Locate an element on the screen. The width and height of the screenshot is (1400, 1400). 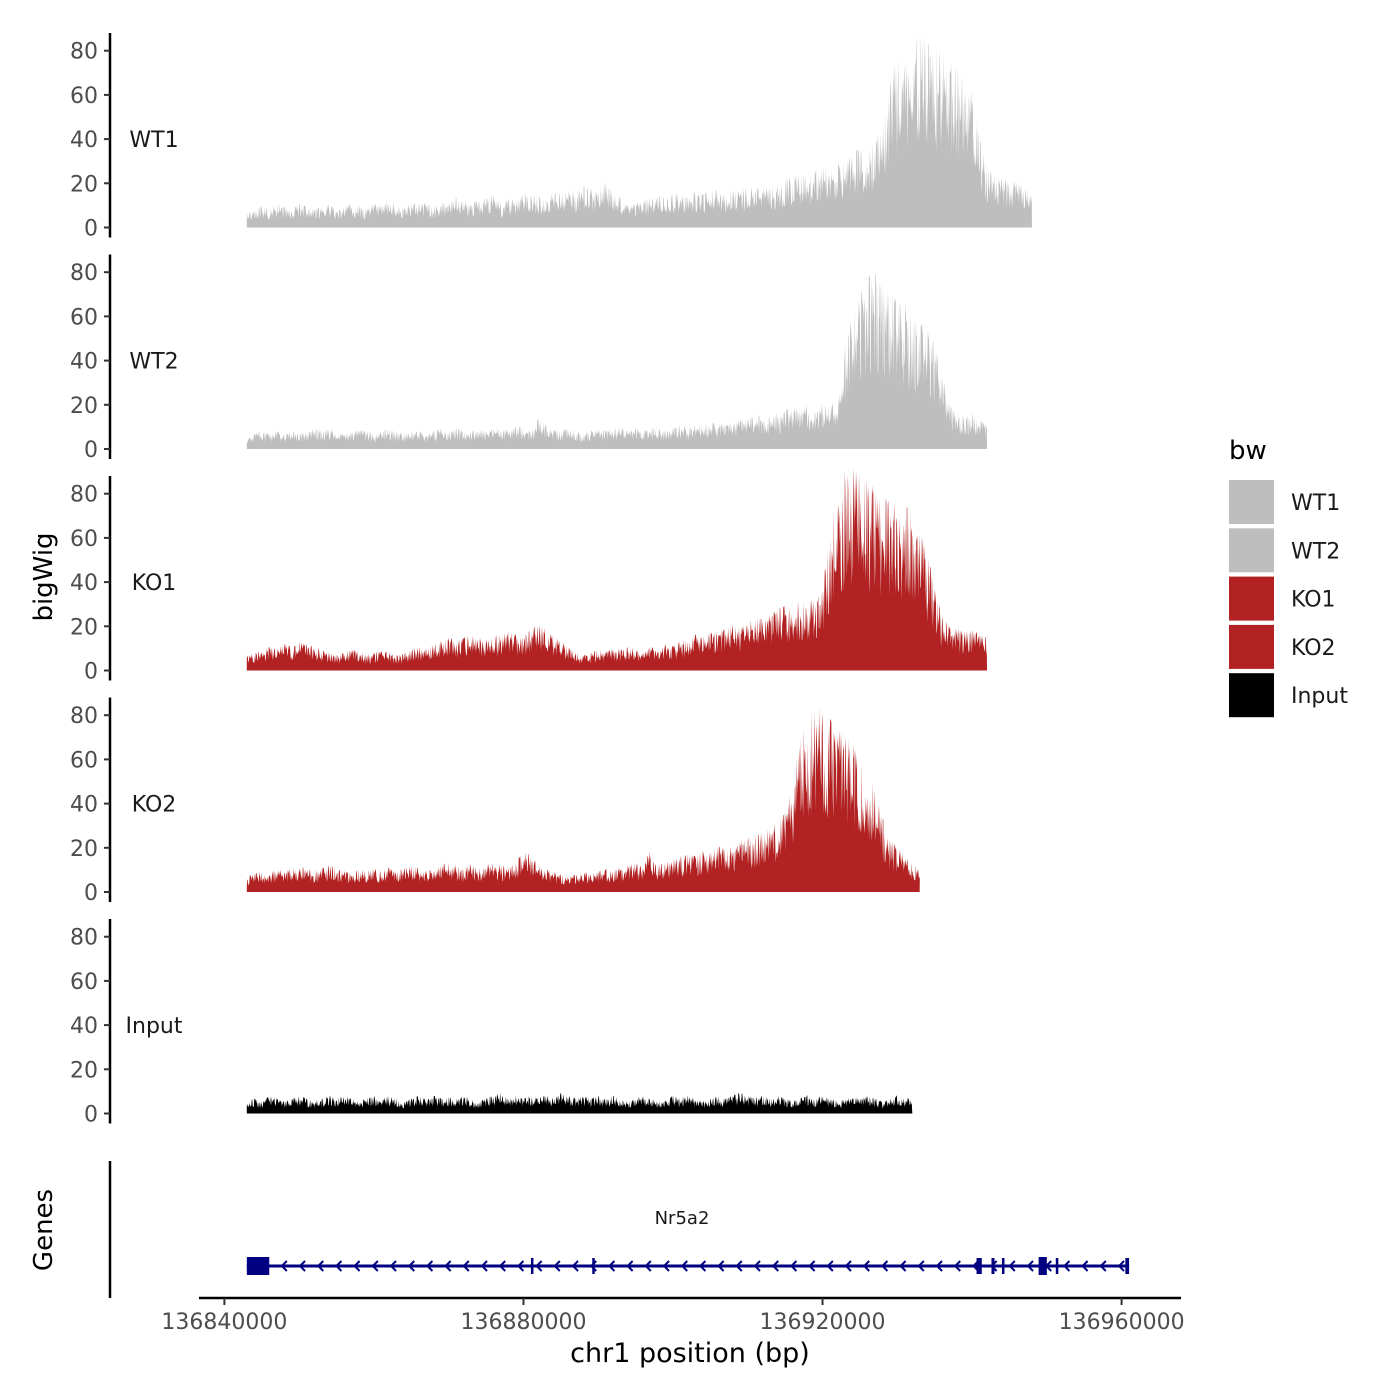
x-tick-label: 136880000 is located at coordinates (523, 1322).